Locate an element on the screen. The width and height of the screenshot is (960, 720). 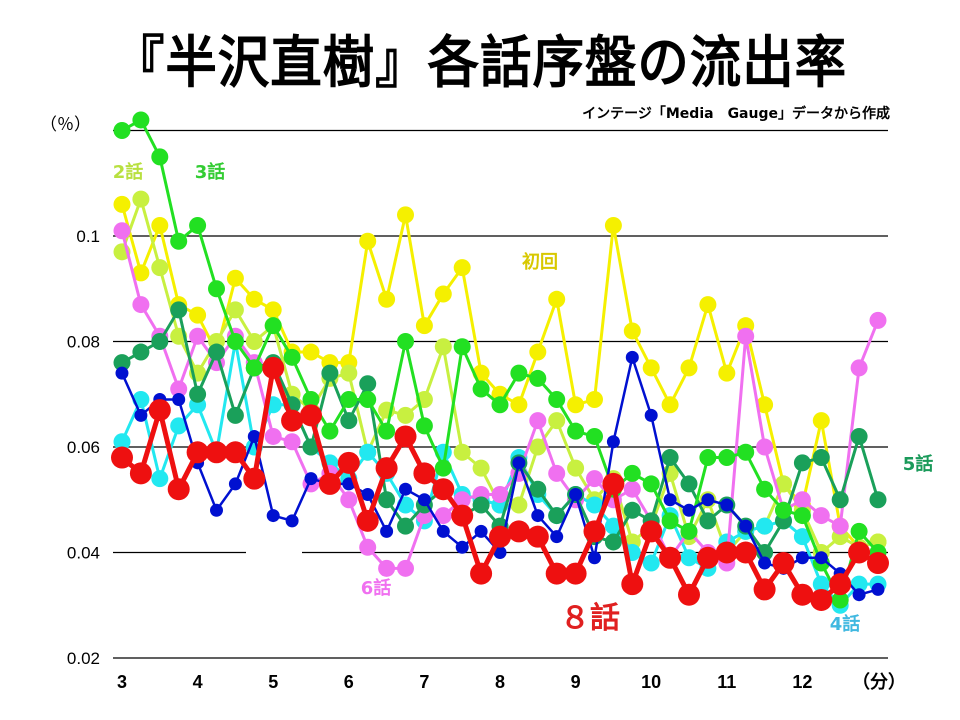
series-label: 6話 is located at coordinates (376, 588).